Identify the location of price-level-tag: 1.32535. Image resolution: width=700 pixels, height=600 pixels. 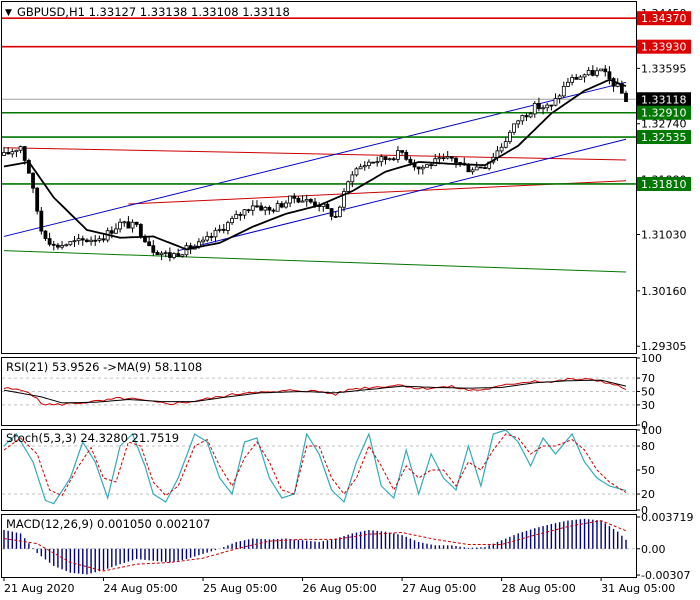
(664, 137).